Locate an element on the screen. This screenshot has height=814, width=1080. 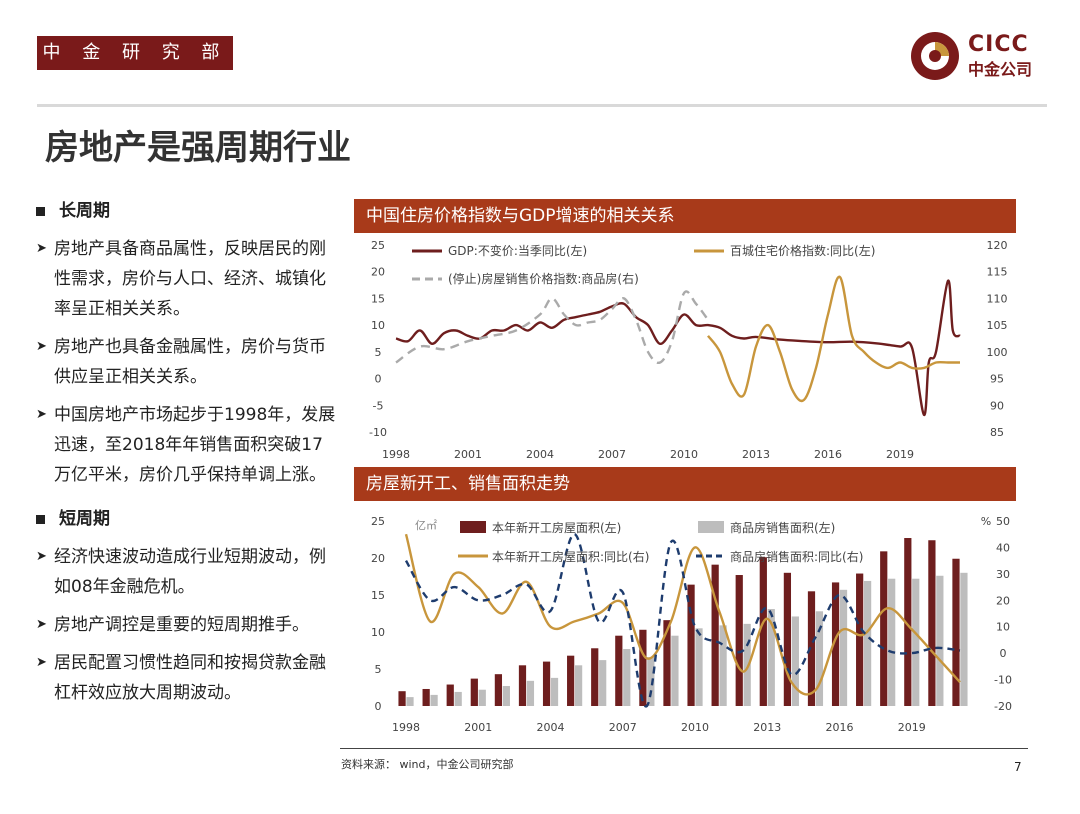
y-right-tick-label: 115 is located at coordinates (997, 272).